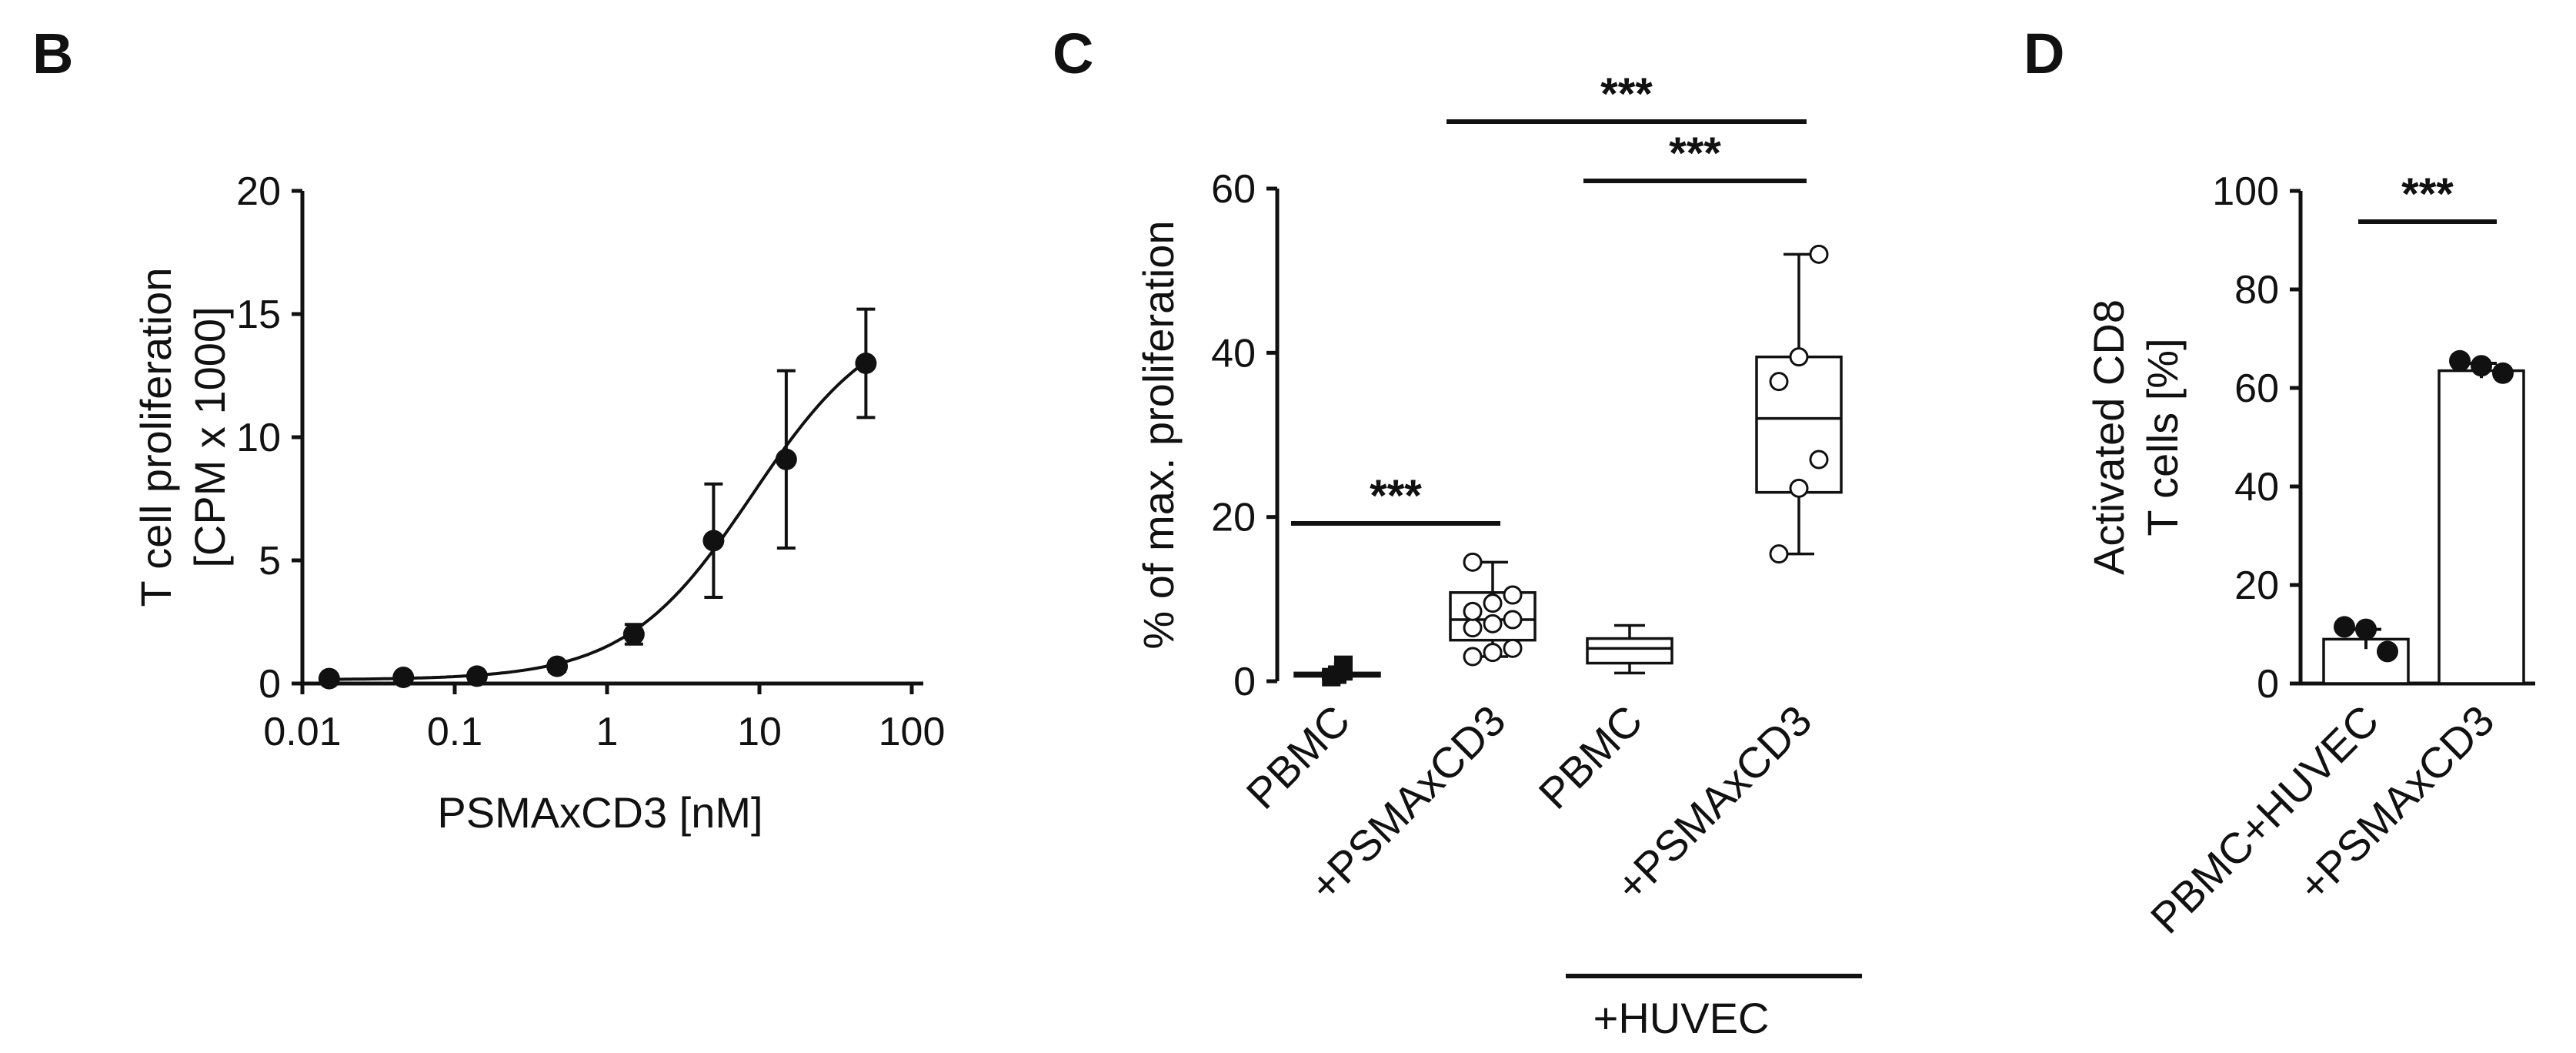 This screenshot has width=2576, height=1053. I want to click on panel-letter-c: C, so click(1073, 54).